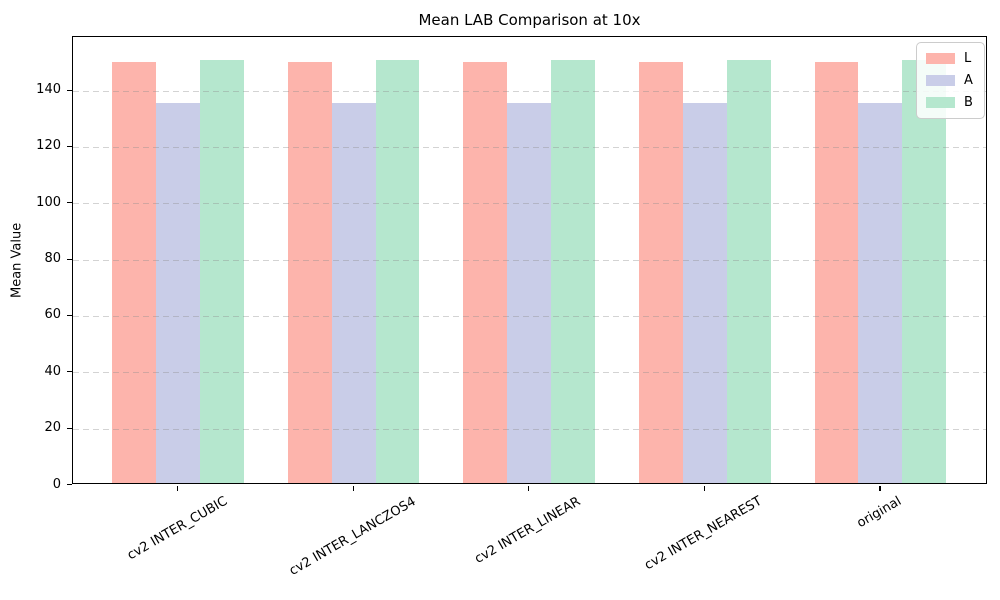  I want to click on xtick-label: cv2 INTER_NEAREST, so click(704, 533).